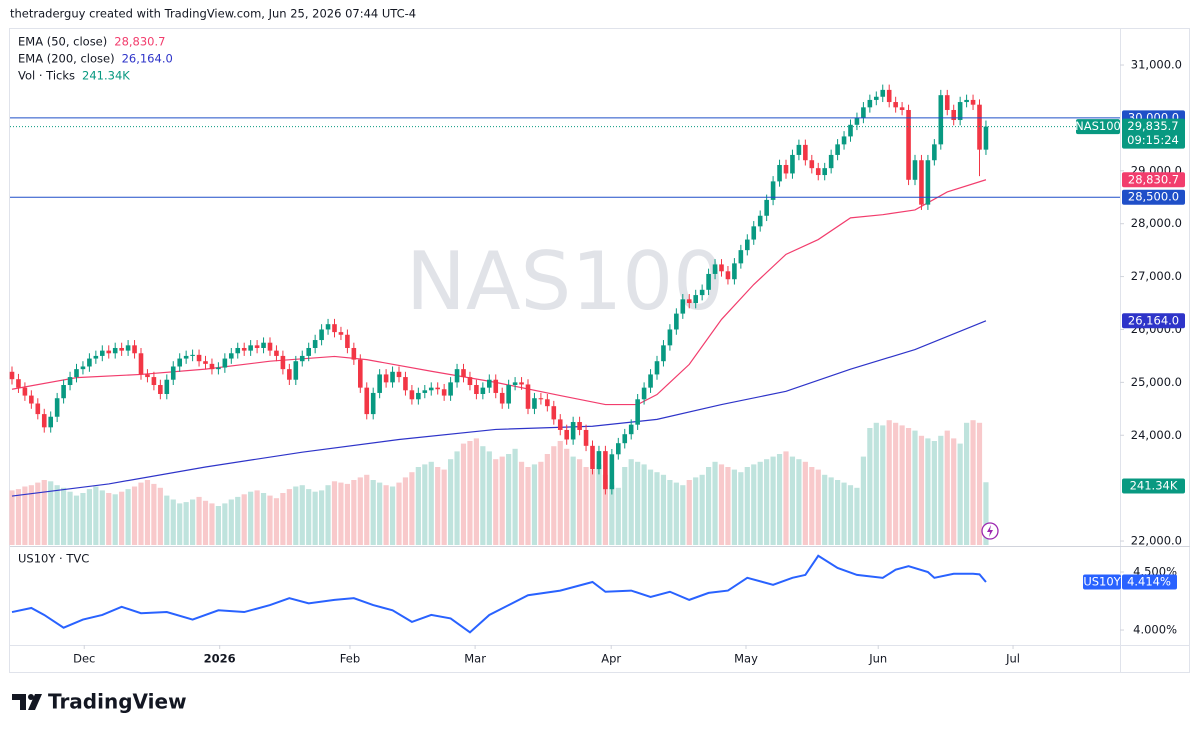  I want to click on volume-badge-bg, so click(1153, 486).